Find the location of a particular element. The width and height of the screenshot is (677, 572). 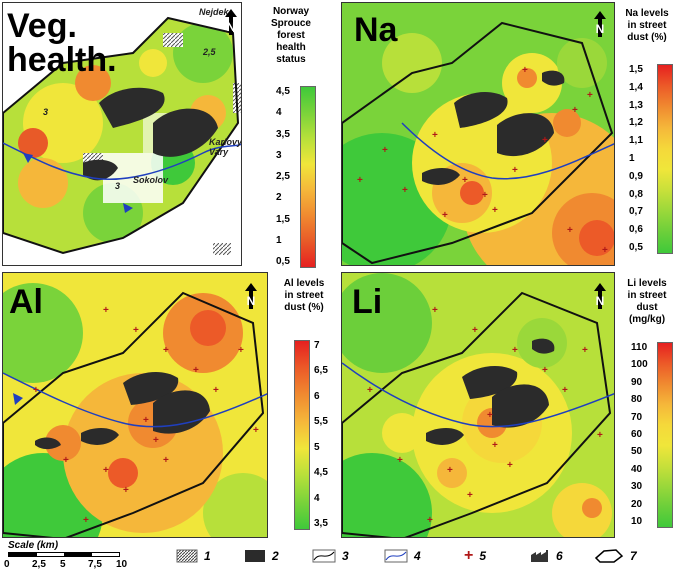

legend-tick-label: 100 is located at coordinates (639, 365).